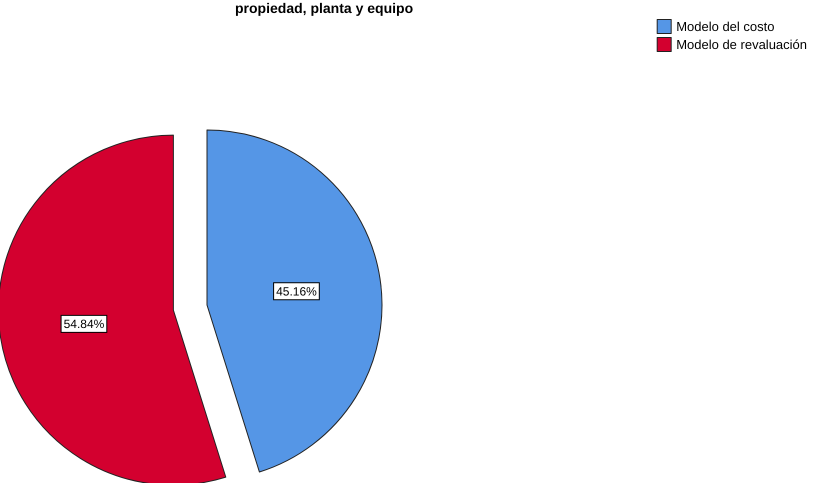 The height and width of the screenshot is (483, 822). I want to click on legend-label: Modelo de revaluación, so click(742, 44).